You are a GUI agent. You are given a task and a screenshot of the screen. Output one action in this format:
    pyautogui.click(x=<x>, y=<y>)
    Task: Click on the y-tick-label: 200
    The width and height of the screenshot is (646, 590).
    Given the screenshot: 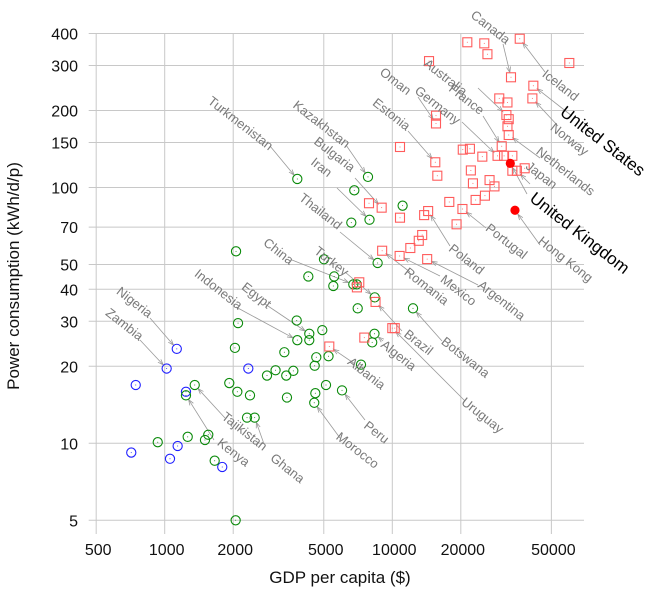 What is the action you would take?
    pyautogui.click(x=64, y=111)
    